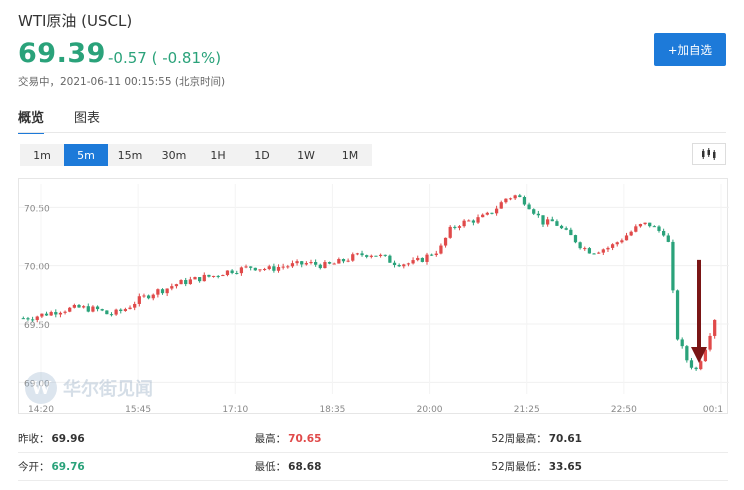  What do you see at coordinates (41, 410) in the screenshot?
I see `x-tick-label: 14:20` at bounding box center [41, 410].